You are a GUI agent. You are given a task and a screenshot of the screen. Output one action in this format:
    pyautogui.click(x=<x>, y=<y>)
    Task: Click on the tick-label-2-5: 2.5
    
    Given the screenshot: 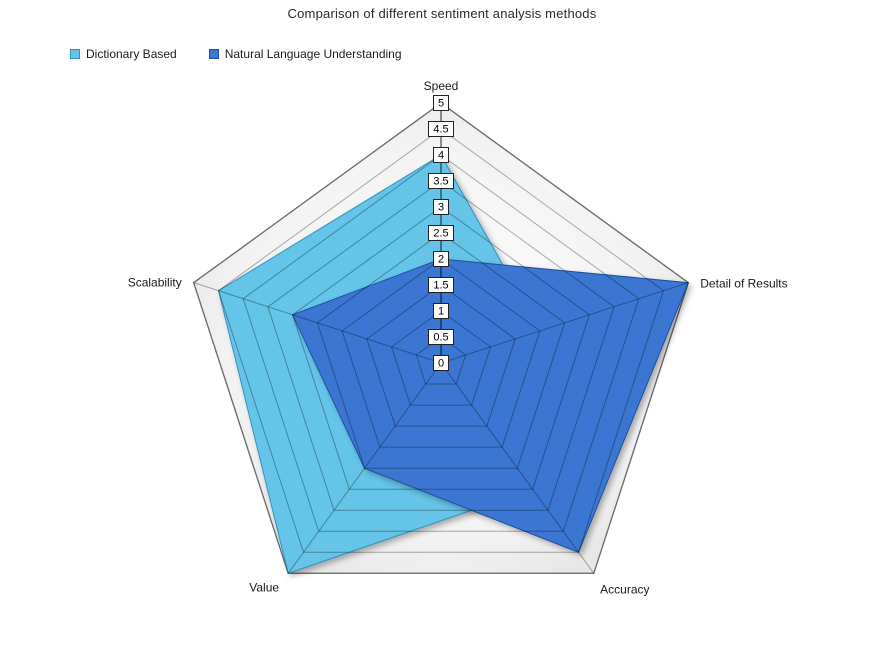 What is the action you would take?
    pyautogui.click(x=440, y=234)
    